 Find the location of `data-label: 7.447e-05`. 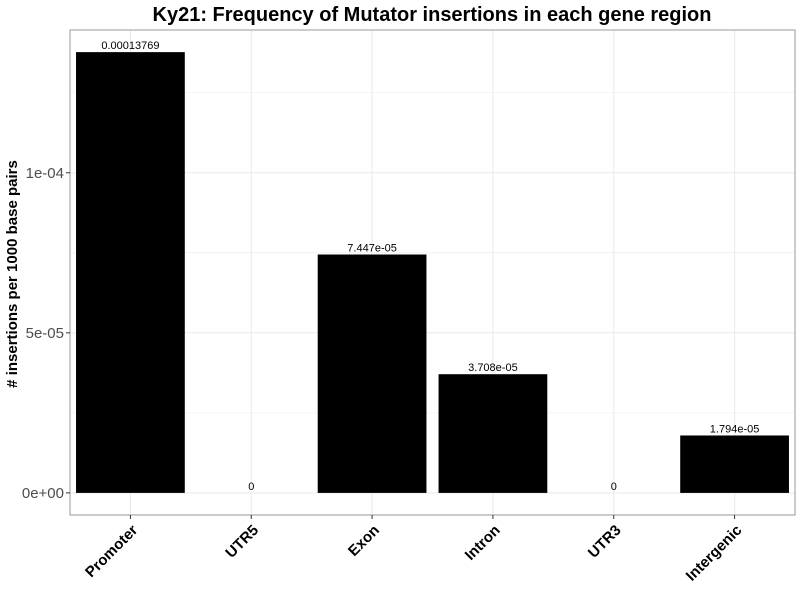

data-label: 7.447e-05 is located at coordinates (372, 249).